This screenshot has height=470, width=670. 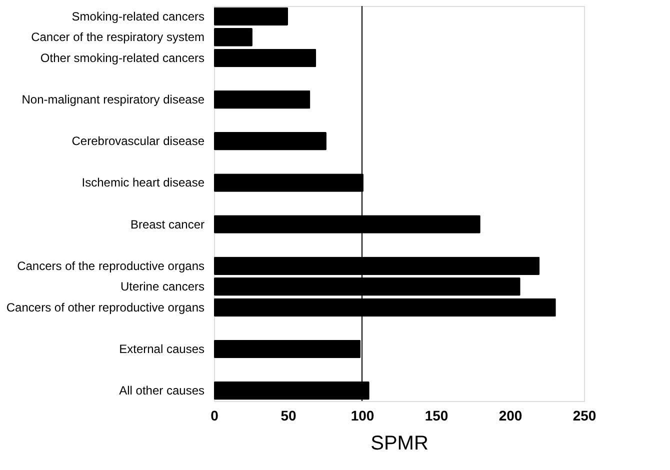 I want to click on y-tick-label: Cerebrovascular disease, so click(x=138, y=141).